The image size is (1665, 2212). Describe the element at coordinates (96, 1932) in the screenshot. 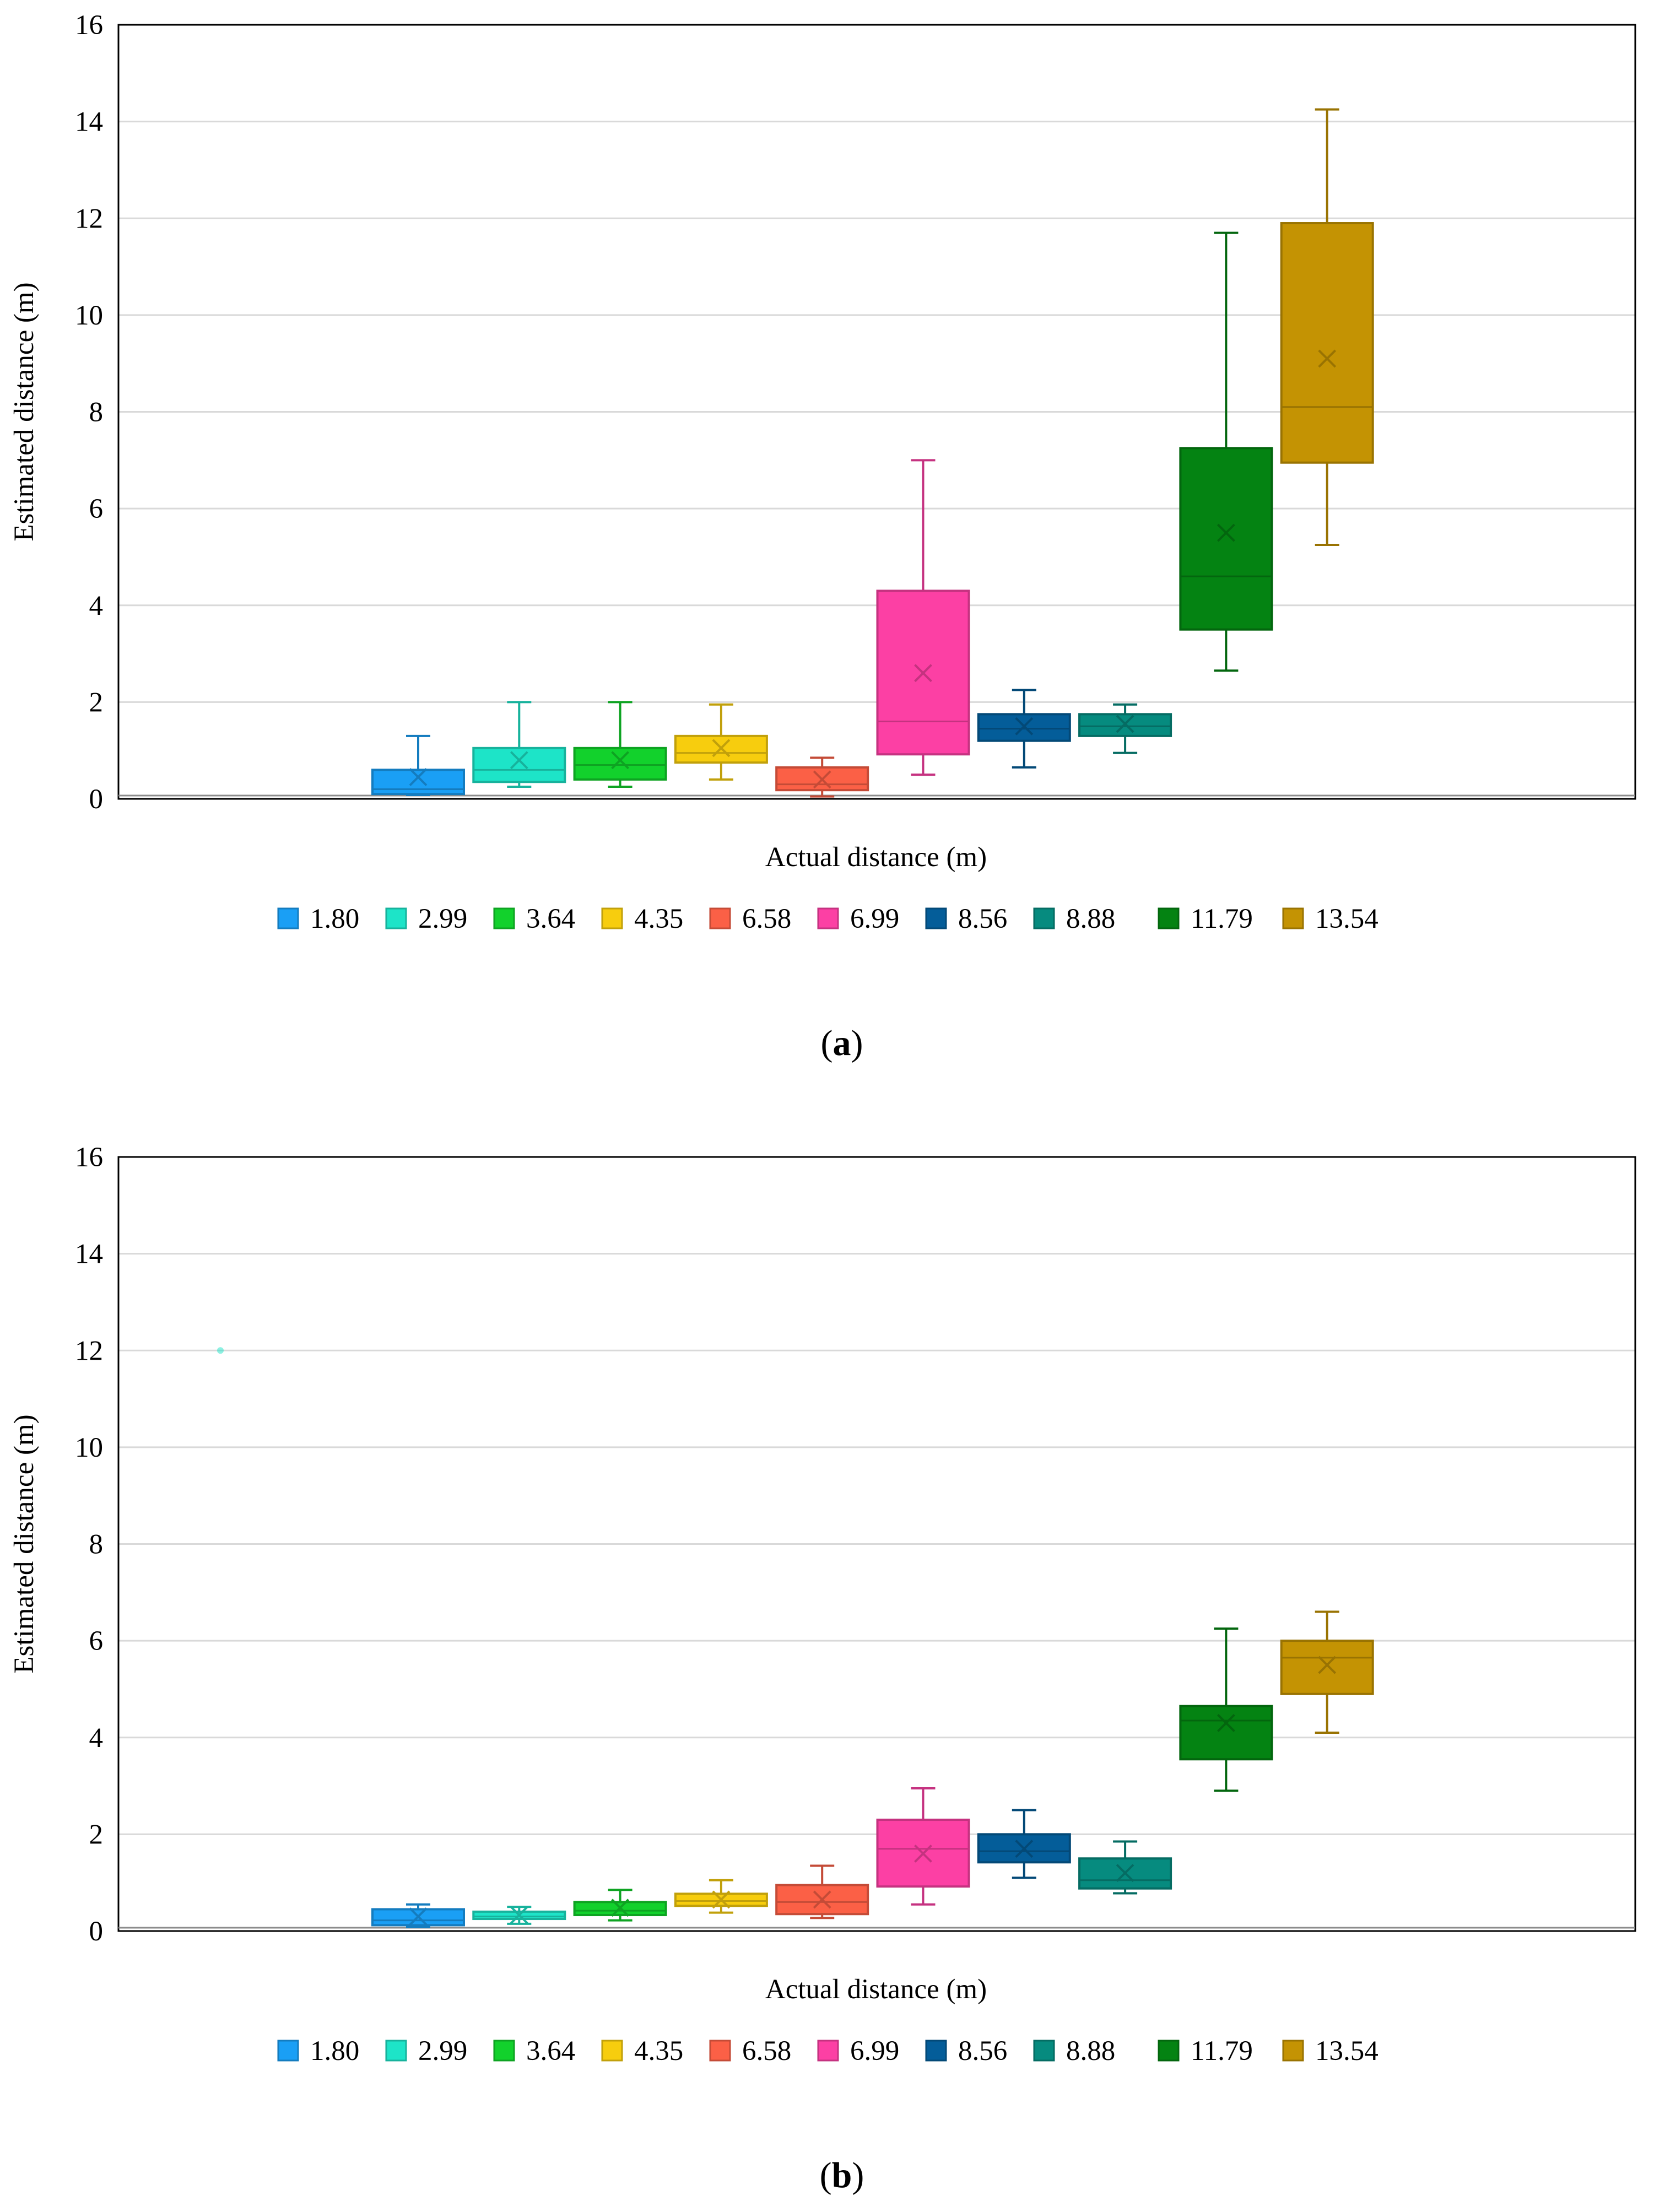

I see `y-tick-label: 0` at that location.